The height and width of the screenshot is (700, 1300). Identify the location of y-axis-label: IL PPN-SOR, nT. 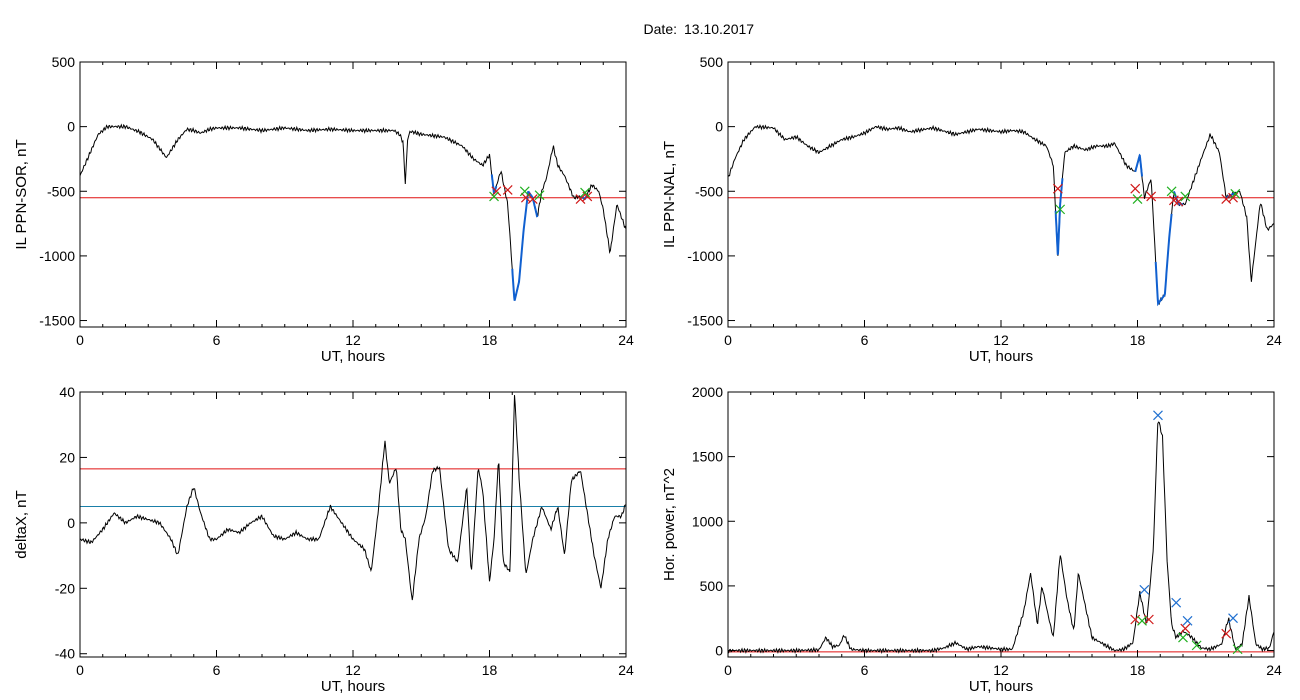
(21, 194).